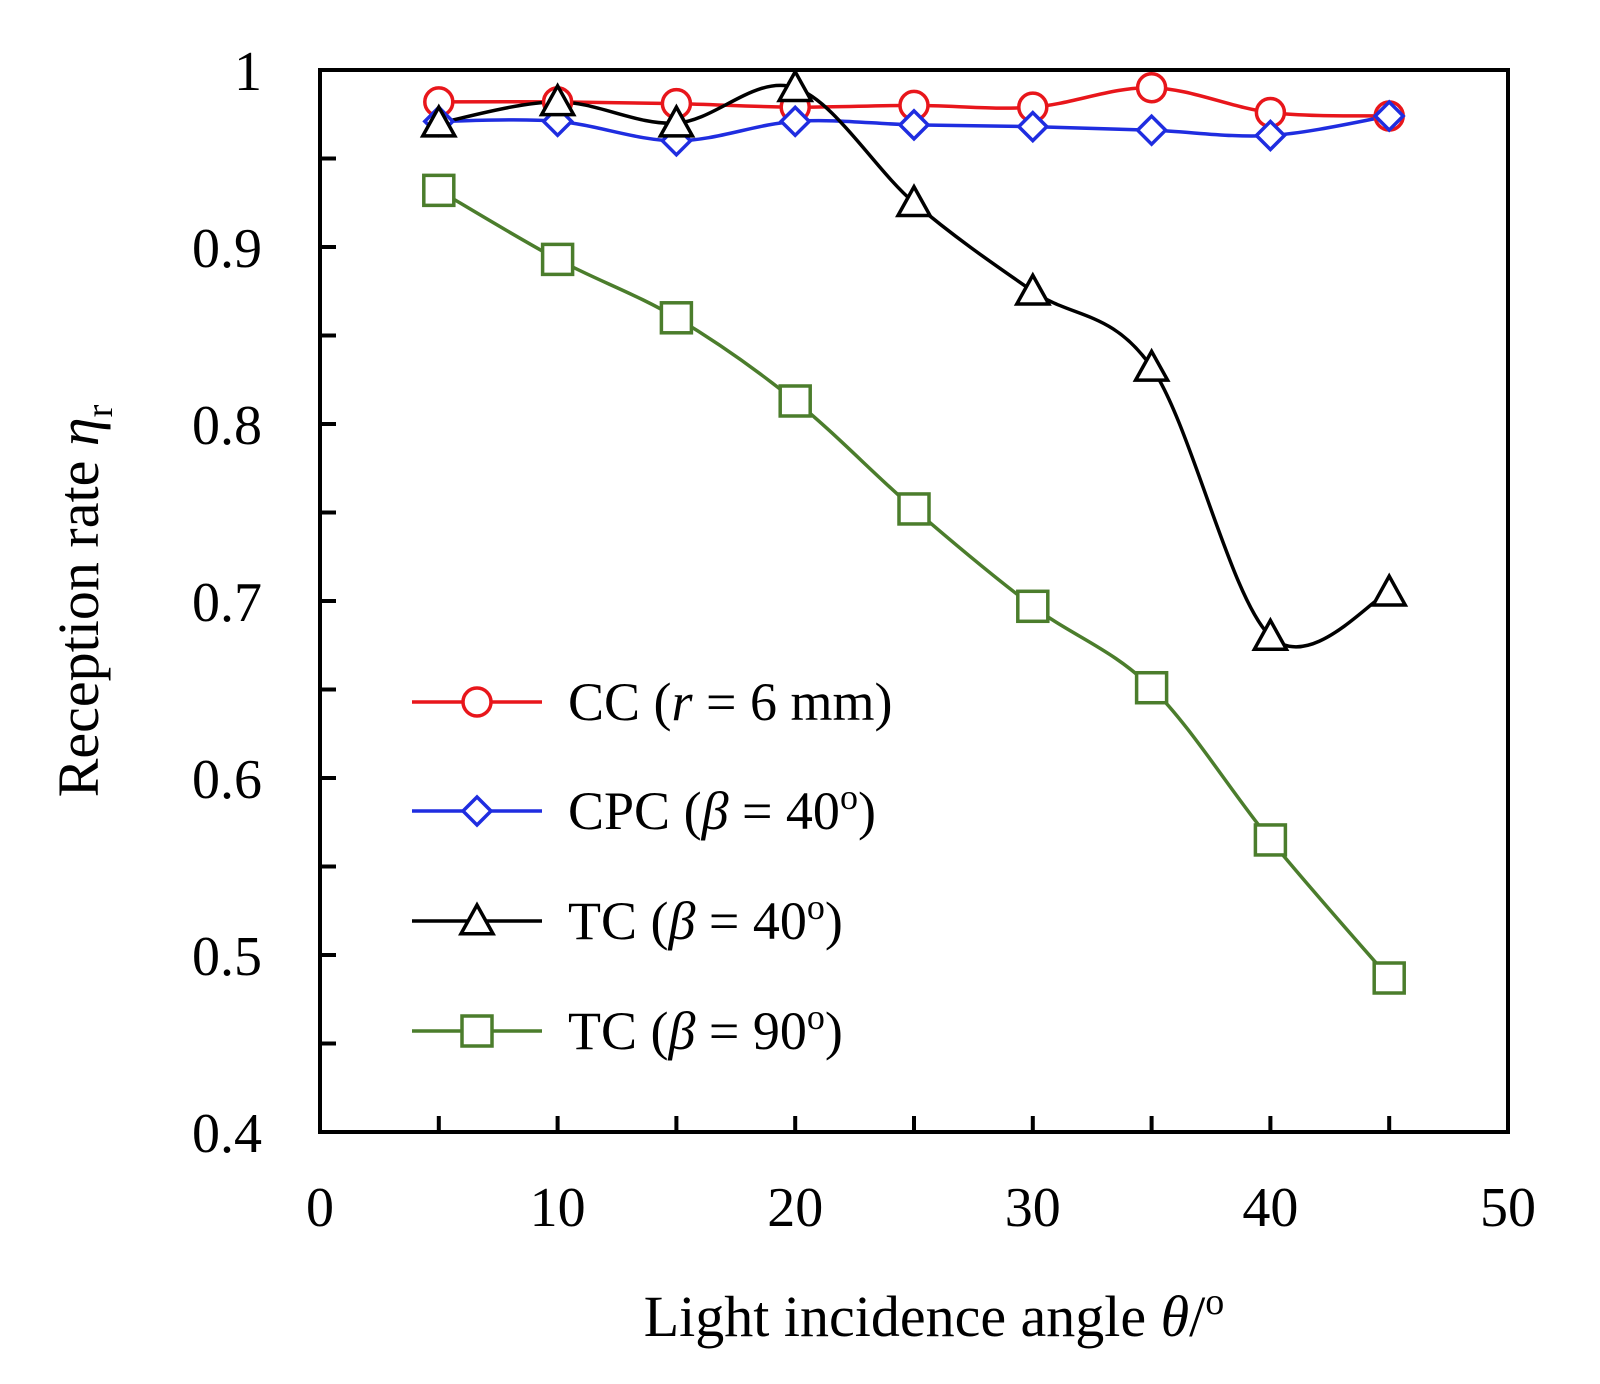  I want to click on x-tick-label: 50, so click(1508, 1208).